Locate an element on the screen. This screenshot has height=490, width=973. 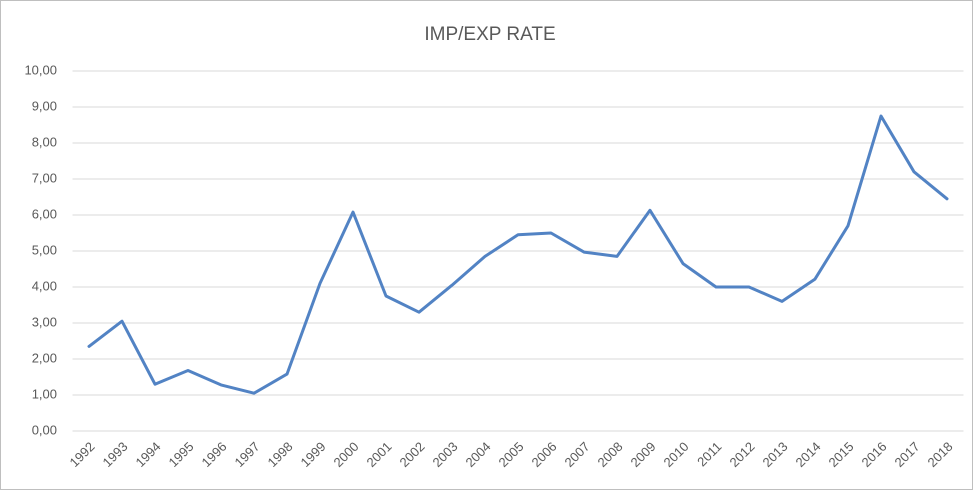
y-tick-label: 8,00 is located at coordinates (44, 141).